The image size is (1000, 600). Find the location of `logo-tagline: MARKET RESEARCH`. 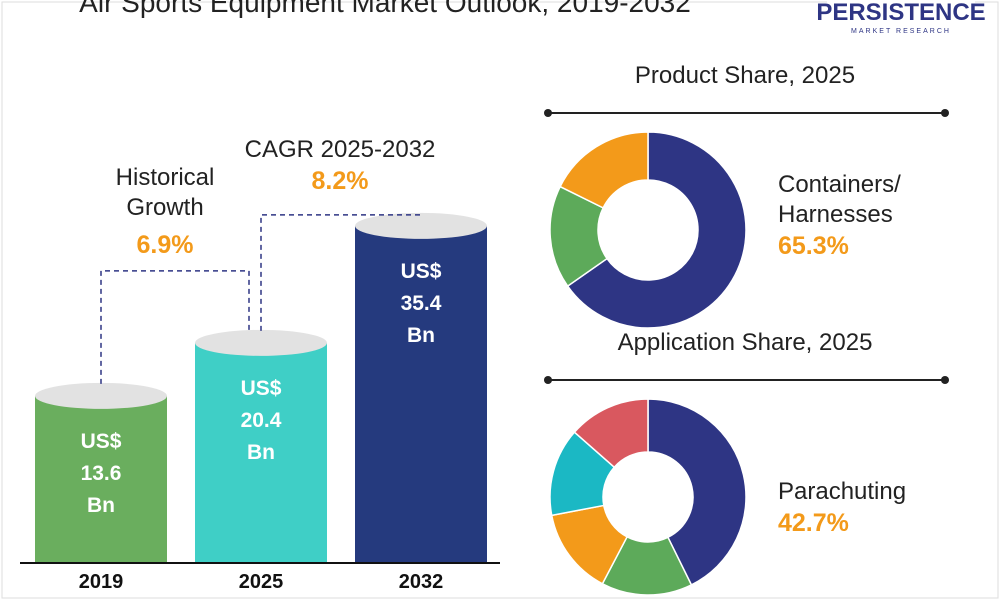

logo-tagline: MARKET RESEARCH is located at coordinates (901, 31).